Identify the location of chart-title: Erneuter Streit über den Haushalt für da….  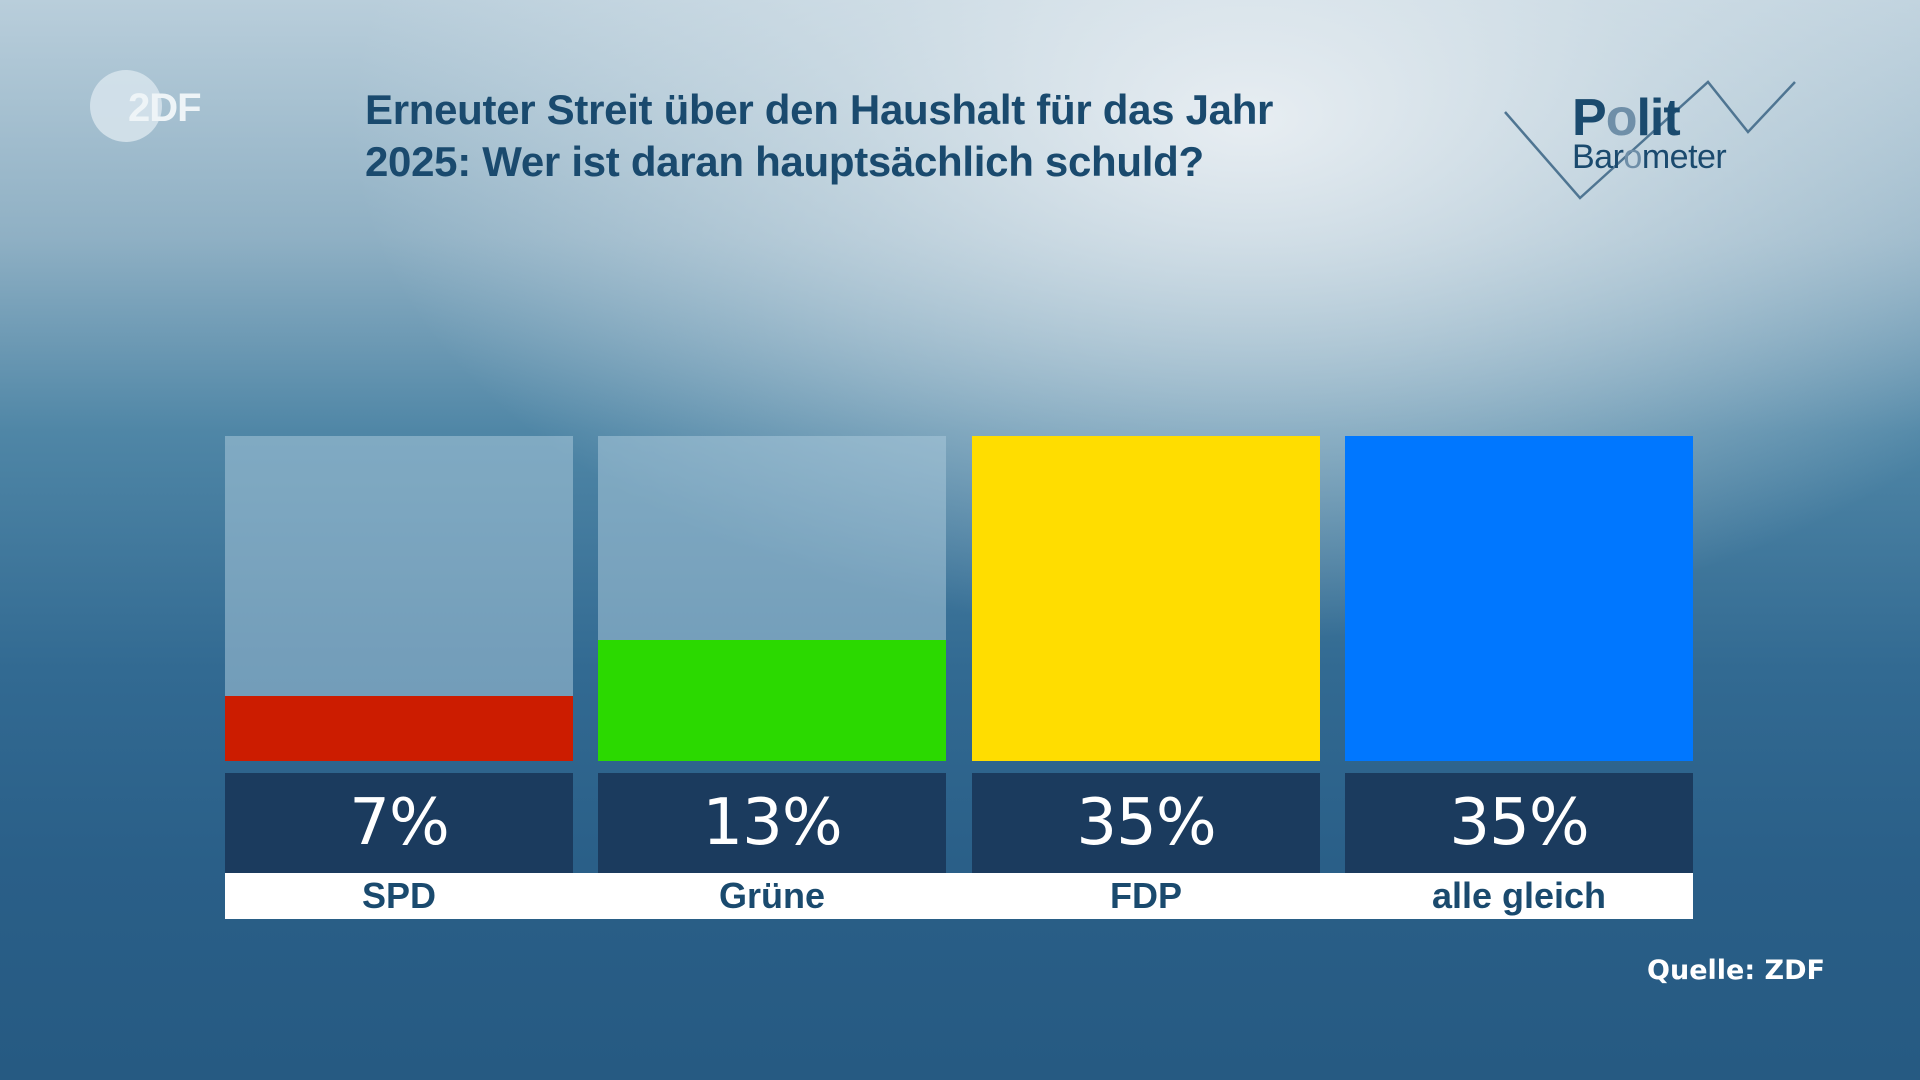
(895, 136).